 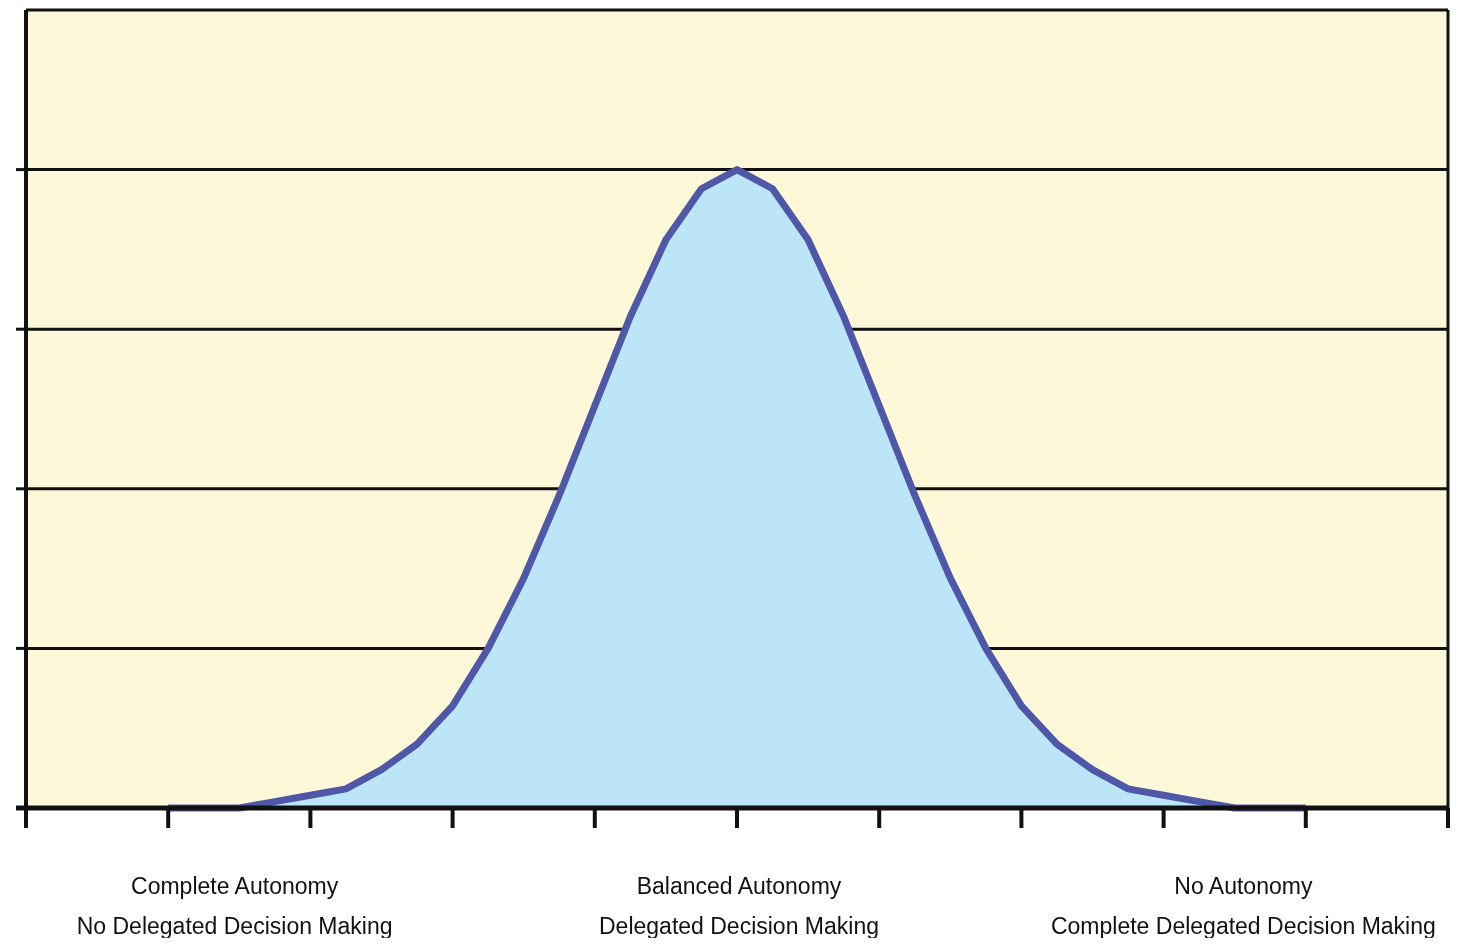 What do you see at coordinates (739, 906) in the screenshot?
I see `text: Balanced Autonomy Delegated Decision Making` at bounding box center [739, 906].